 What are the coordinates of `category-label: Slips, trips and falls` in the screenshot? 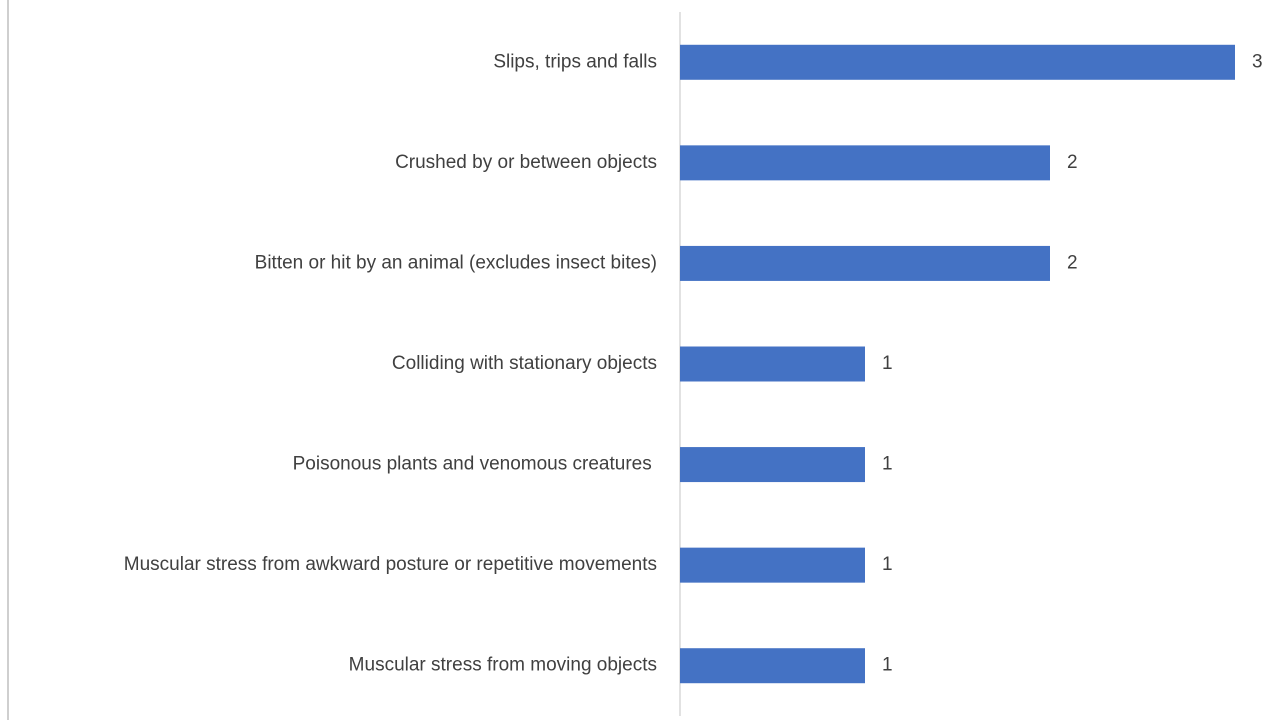 It's located at (575, 61).